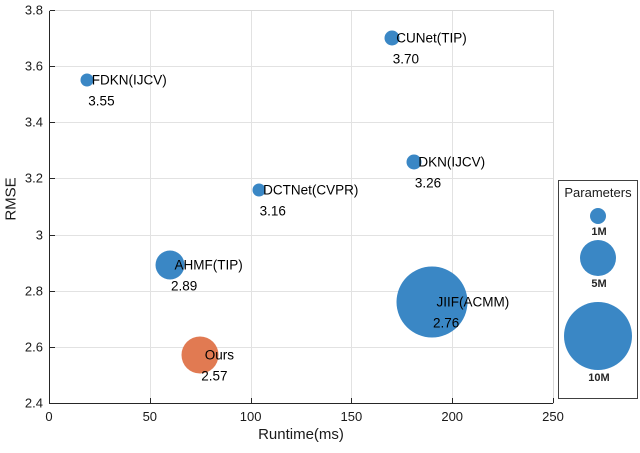  Describe the element at coordinates (33, 66) in the screenshot. I see `y-tick-label: 3.6` at that location.